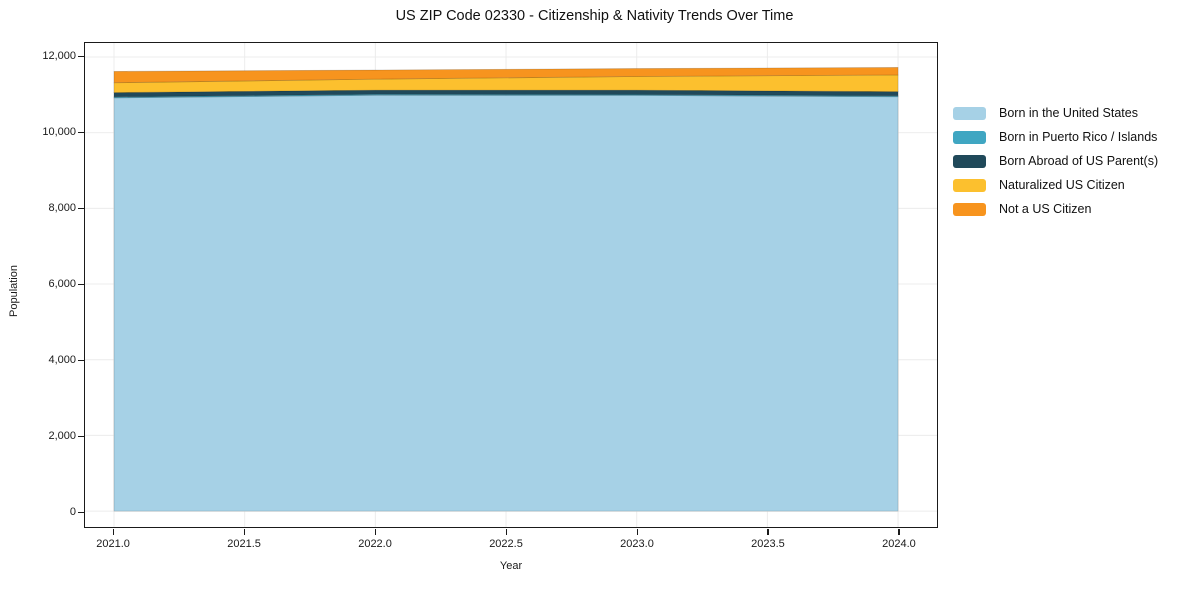 The width and height of the screenshot is (1189, 590). I want to click on y-tick-label: 10,000, so click(59, 132).